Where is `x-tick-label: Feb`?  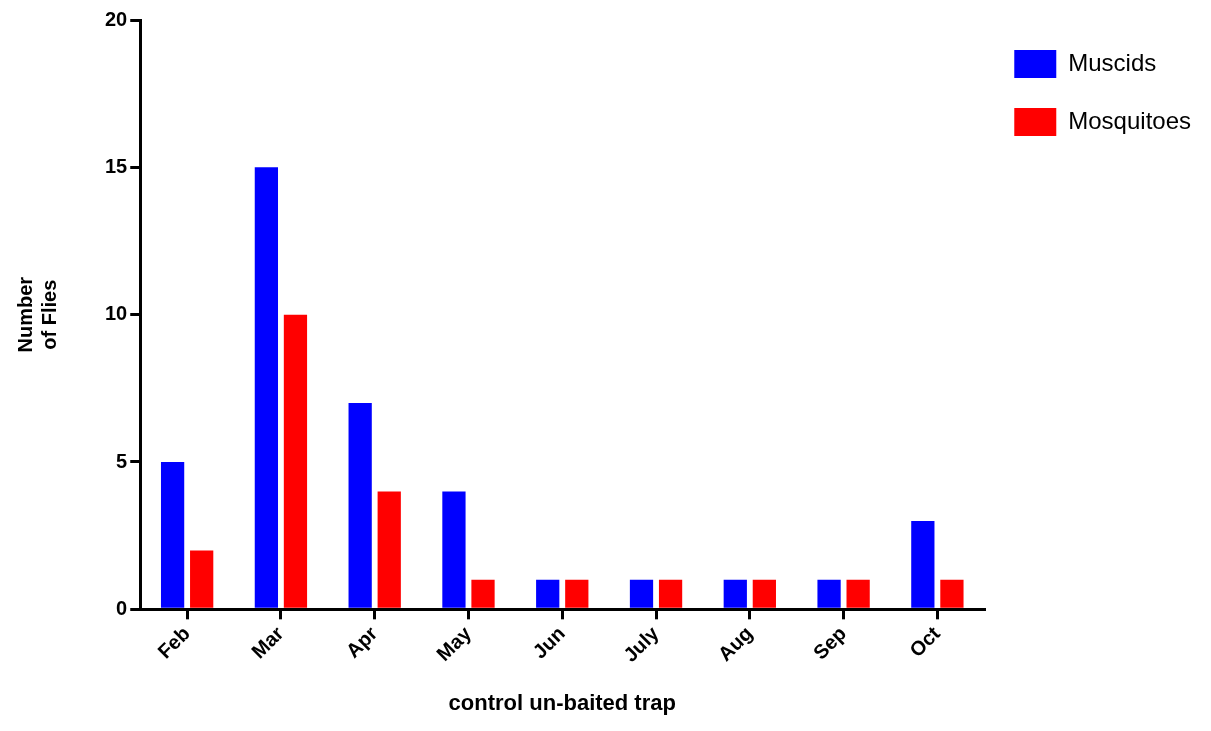 x-tick-label: Feb is located at coordinates (173, 642).